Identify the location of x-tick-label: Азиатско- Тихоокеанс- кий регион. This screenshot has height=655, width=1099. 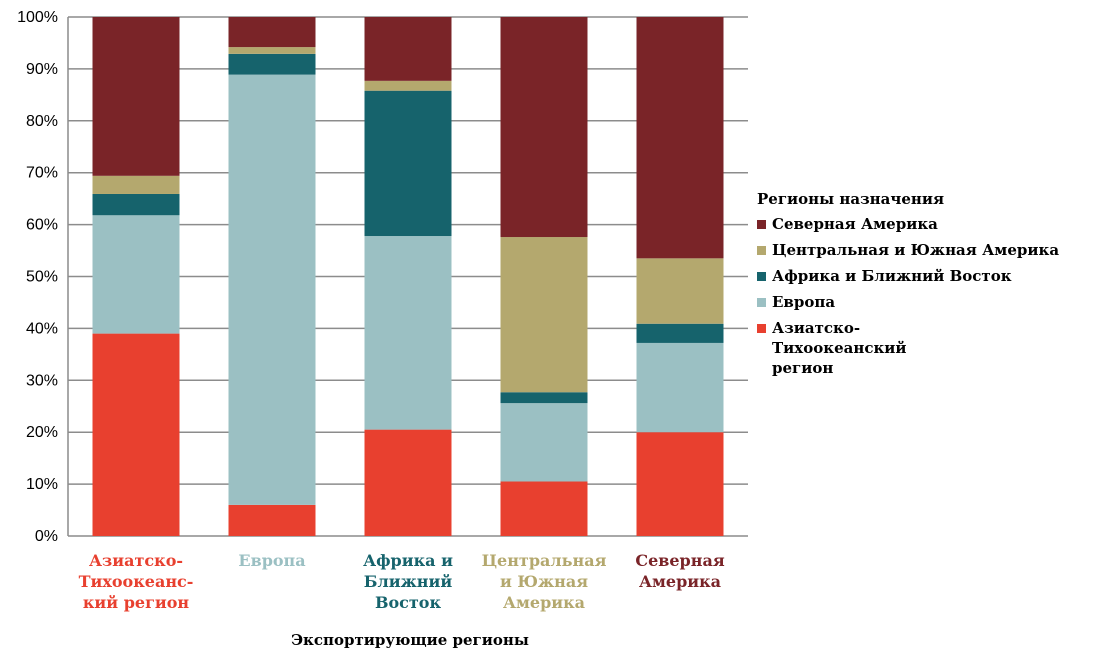
(136, 581).